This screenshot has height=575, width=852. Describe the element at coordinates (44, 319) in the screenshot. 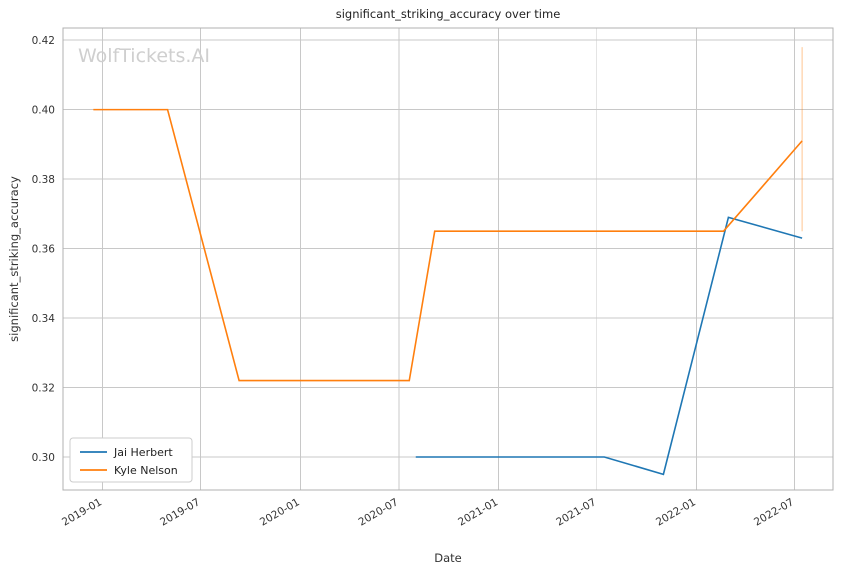

I see `y-tick-label: 0.34` at that location.